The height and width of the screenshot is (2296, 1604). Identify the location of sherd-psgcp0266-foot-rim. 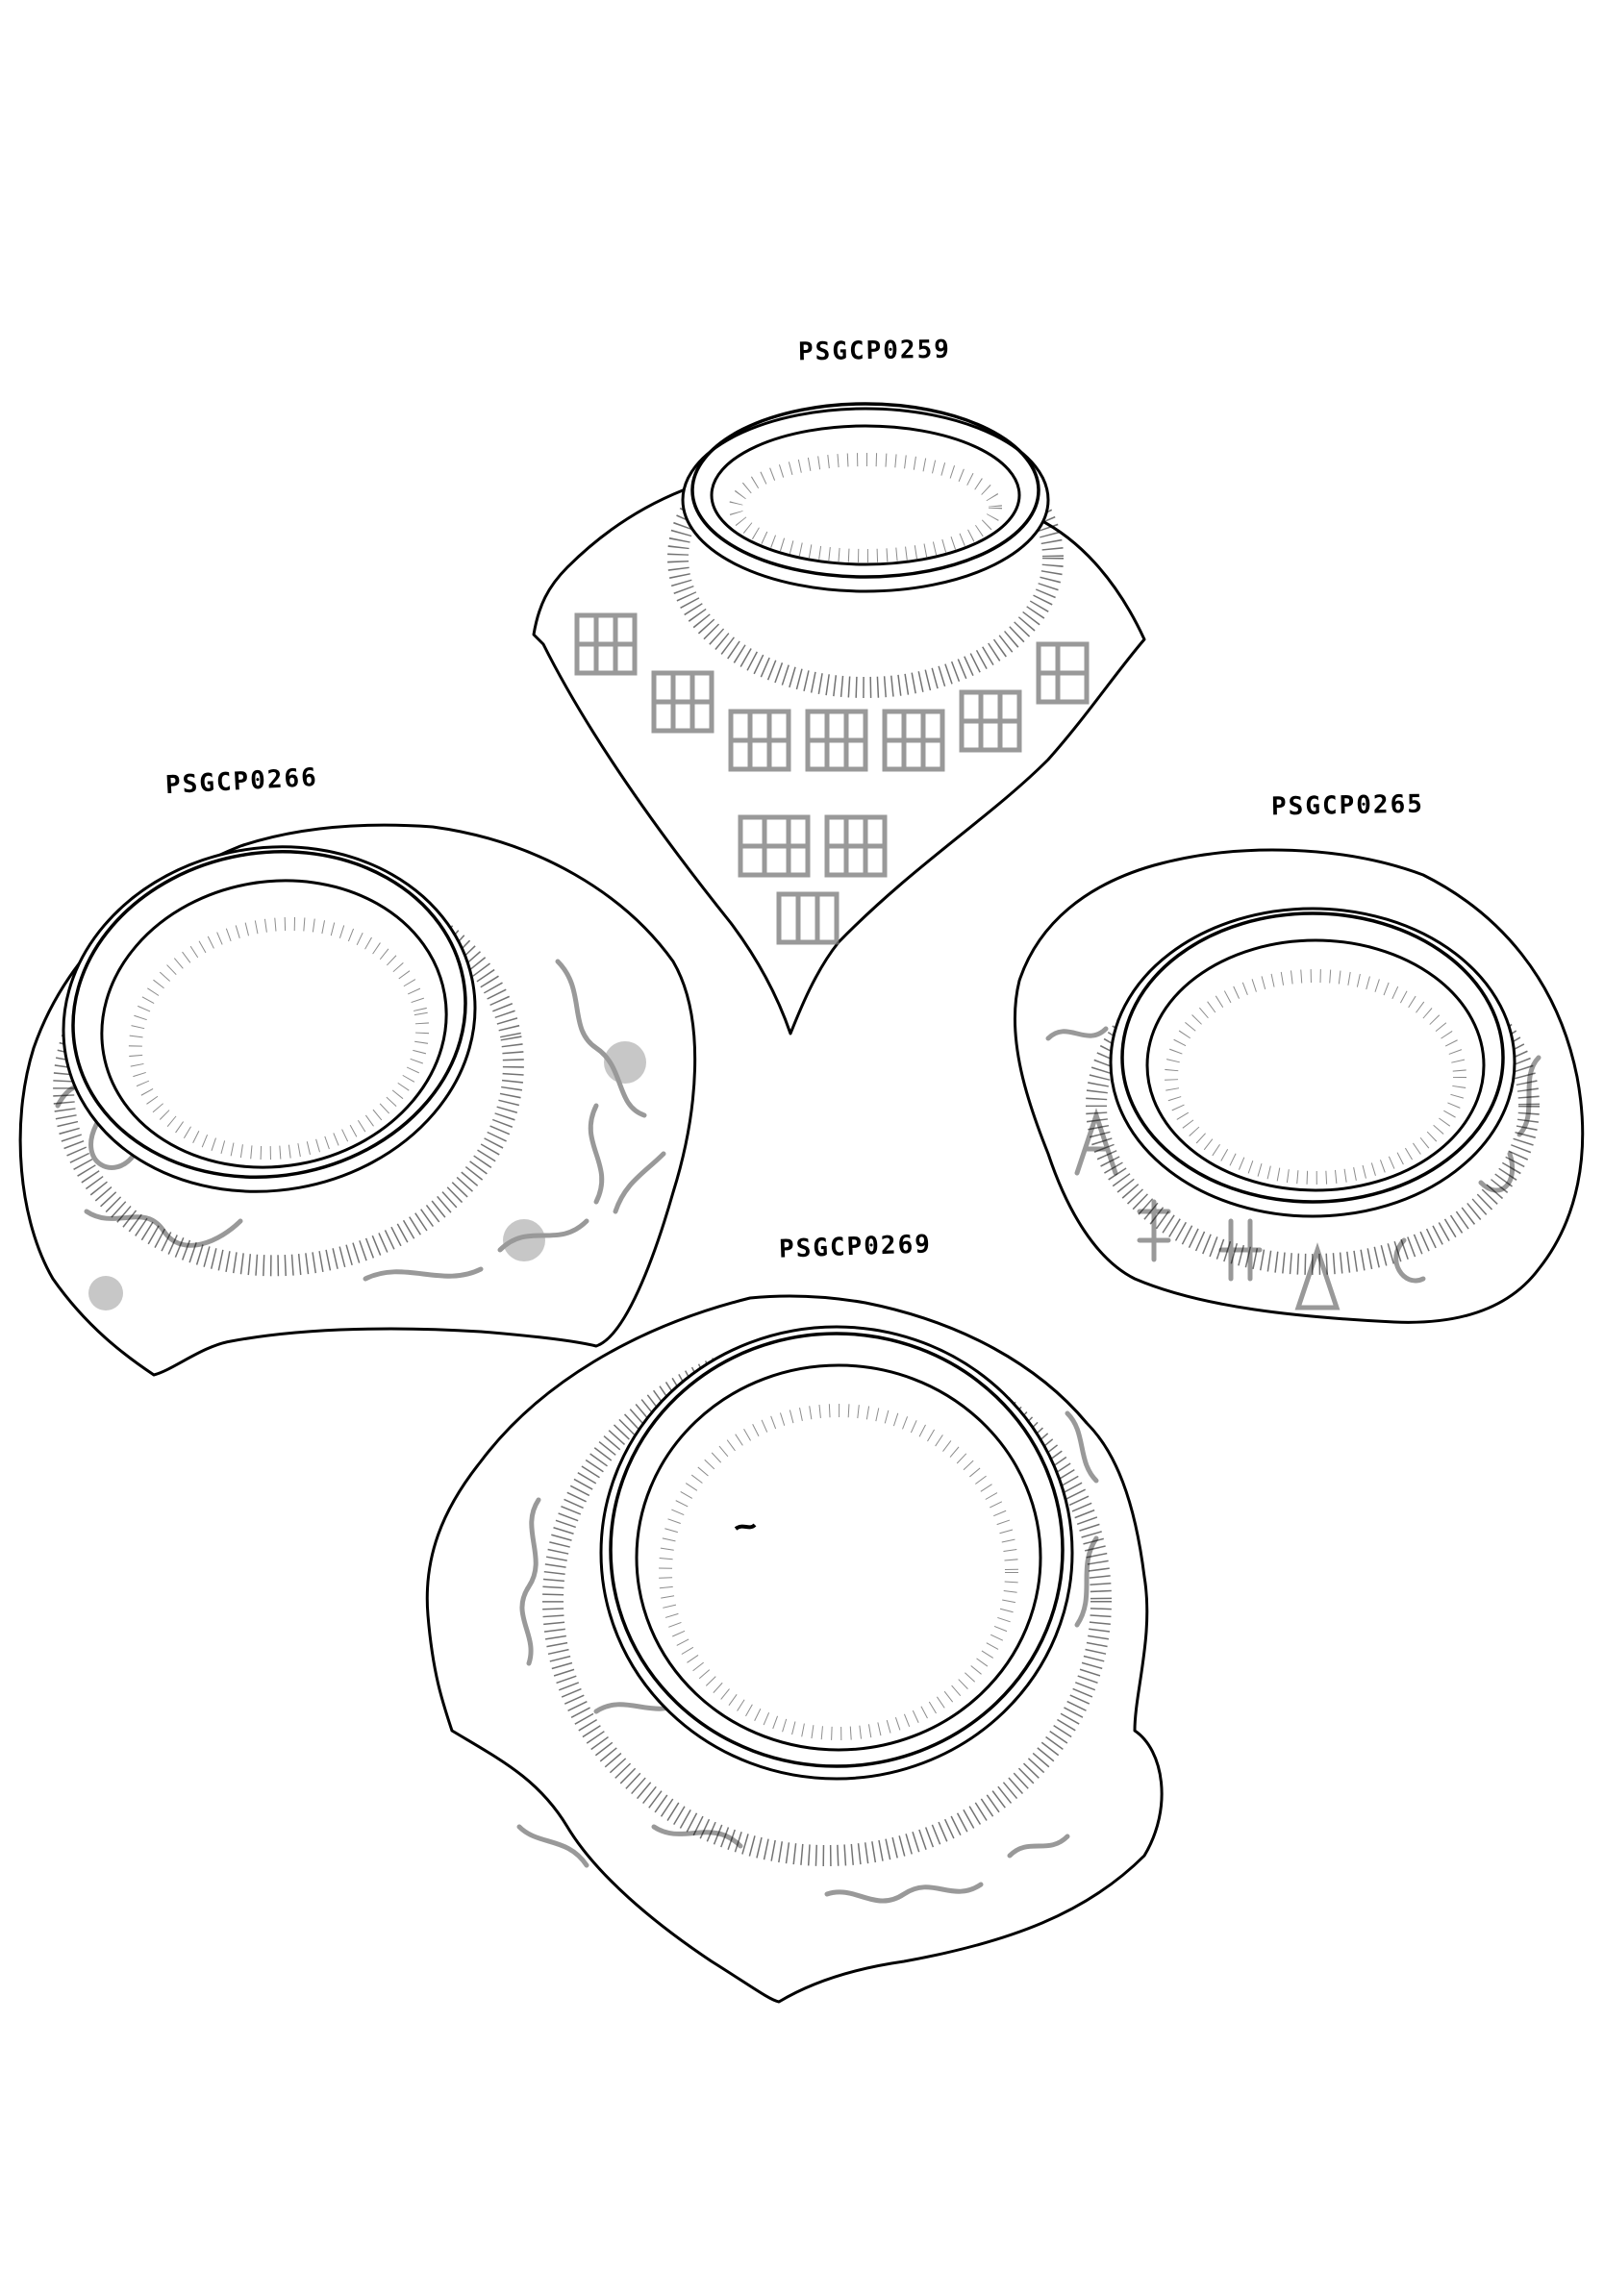
(269, 1014).